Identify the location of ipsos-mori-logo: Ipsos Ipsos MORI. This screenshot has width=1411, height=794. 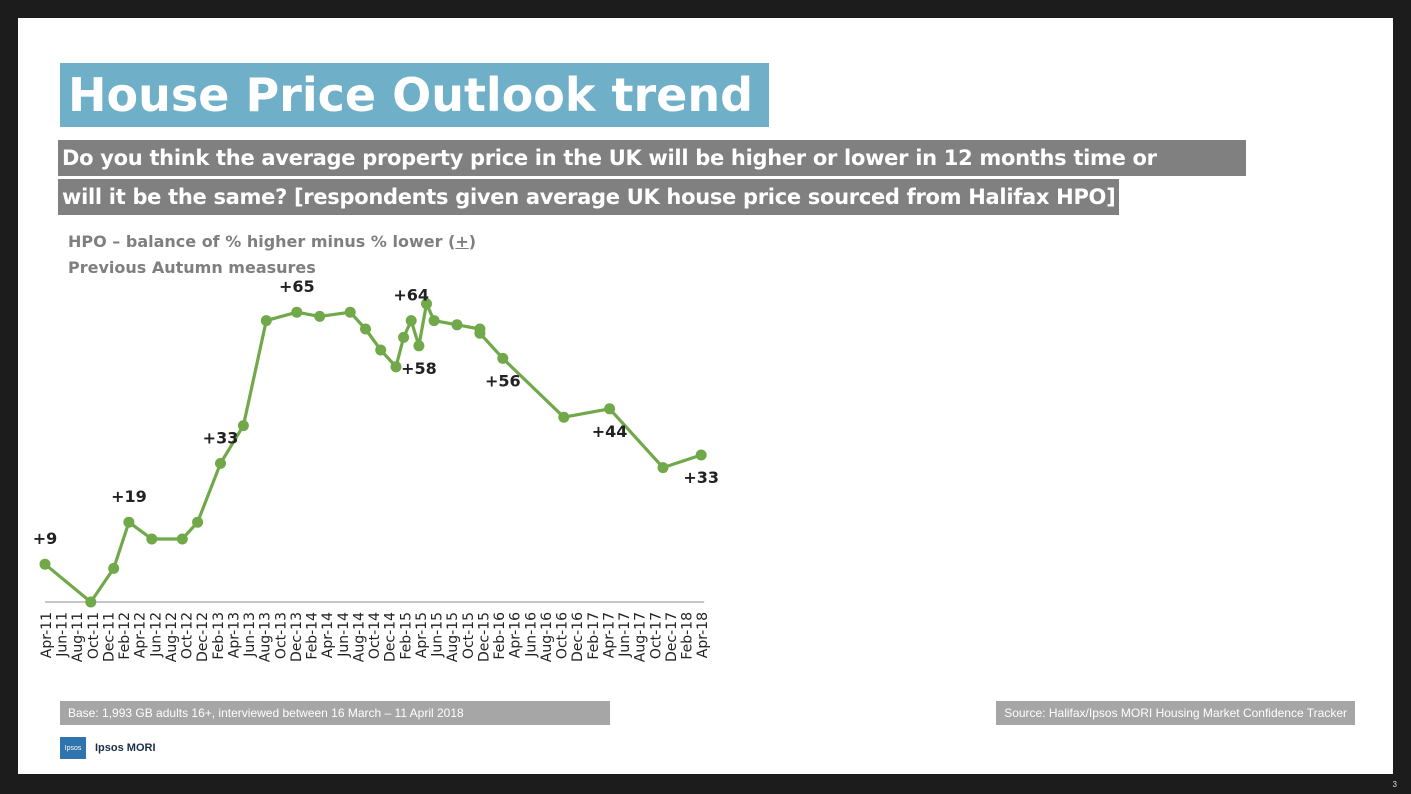
(108, 748).